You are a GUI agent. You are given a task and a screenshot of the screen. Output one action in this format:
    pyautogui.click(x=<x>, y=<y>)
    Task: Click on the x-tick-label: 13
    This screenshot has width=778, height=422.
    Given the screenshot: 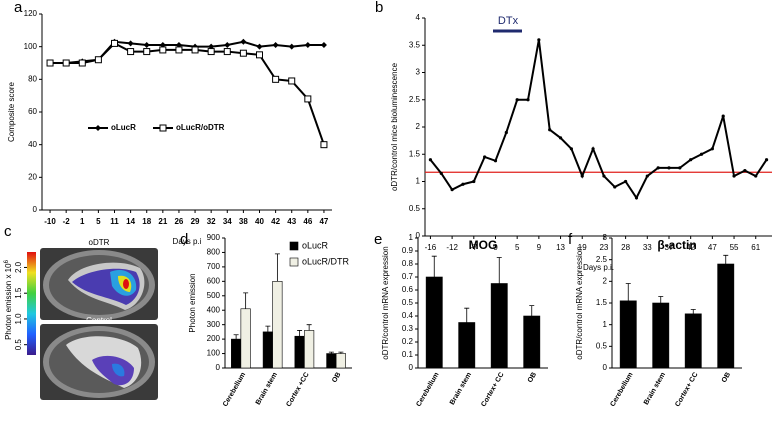 What is the action you would take?
    pyautogui.click(x=560, y=247)
    